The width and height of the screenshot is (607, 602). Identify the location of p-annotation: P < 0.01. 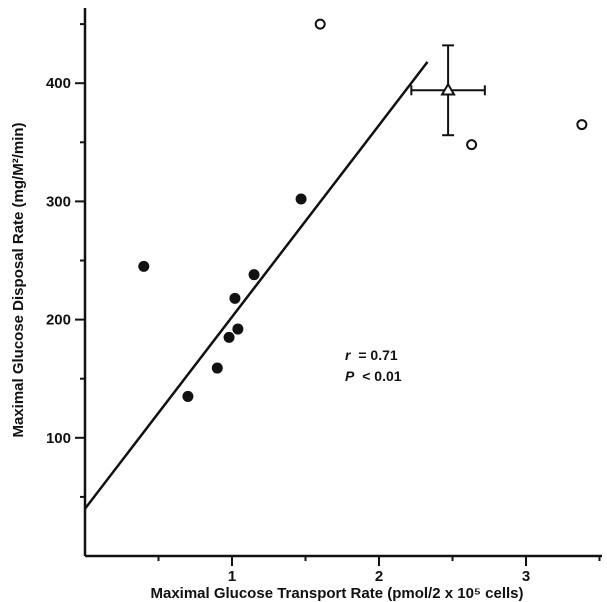
(373, 376).